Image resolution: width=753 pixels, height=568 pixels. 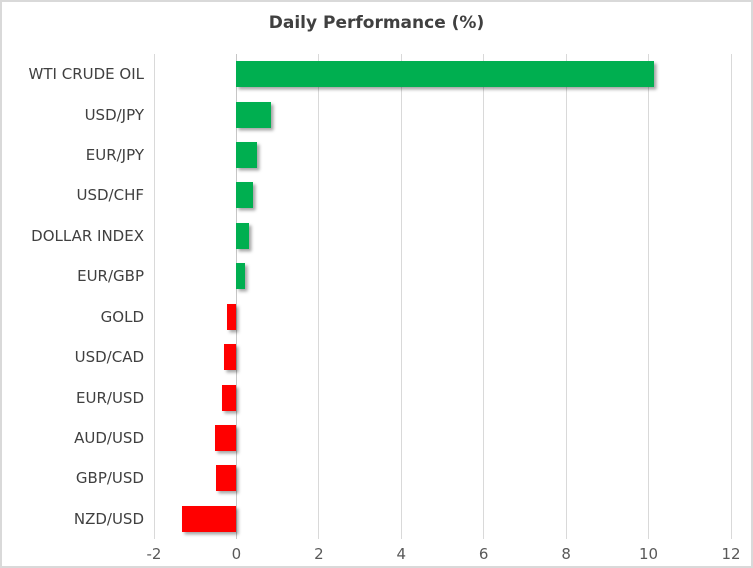 What do you see at coordinates (109, 478) in the screenshot?
I see `category-label-gbp-usd: GBP/USD` at bounding box center [109, 478].